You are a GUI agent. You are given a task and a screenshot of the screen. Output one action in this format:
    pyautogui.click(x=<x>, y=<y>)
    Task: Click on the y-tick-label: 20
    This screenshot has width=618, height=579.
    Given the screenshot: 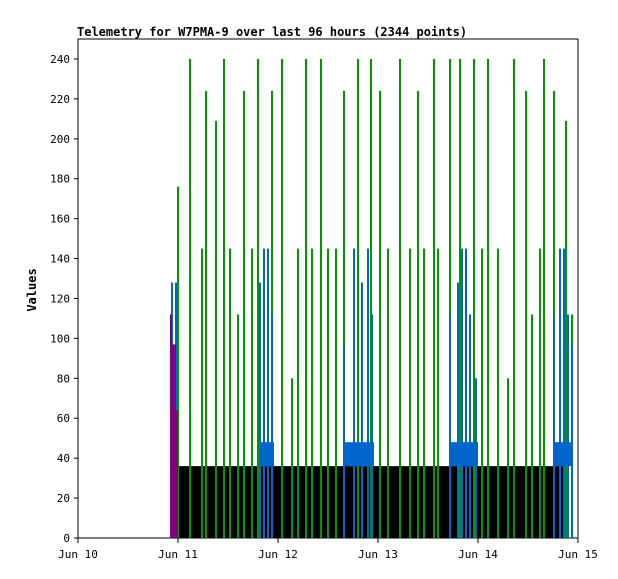 What is the action you would take?
    pyautogui.click(x=63, y=498)
    